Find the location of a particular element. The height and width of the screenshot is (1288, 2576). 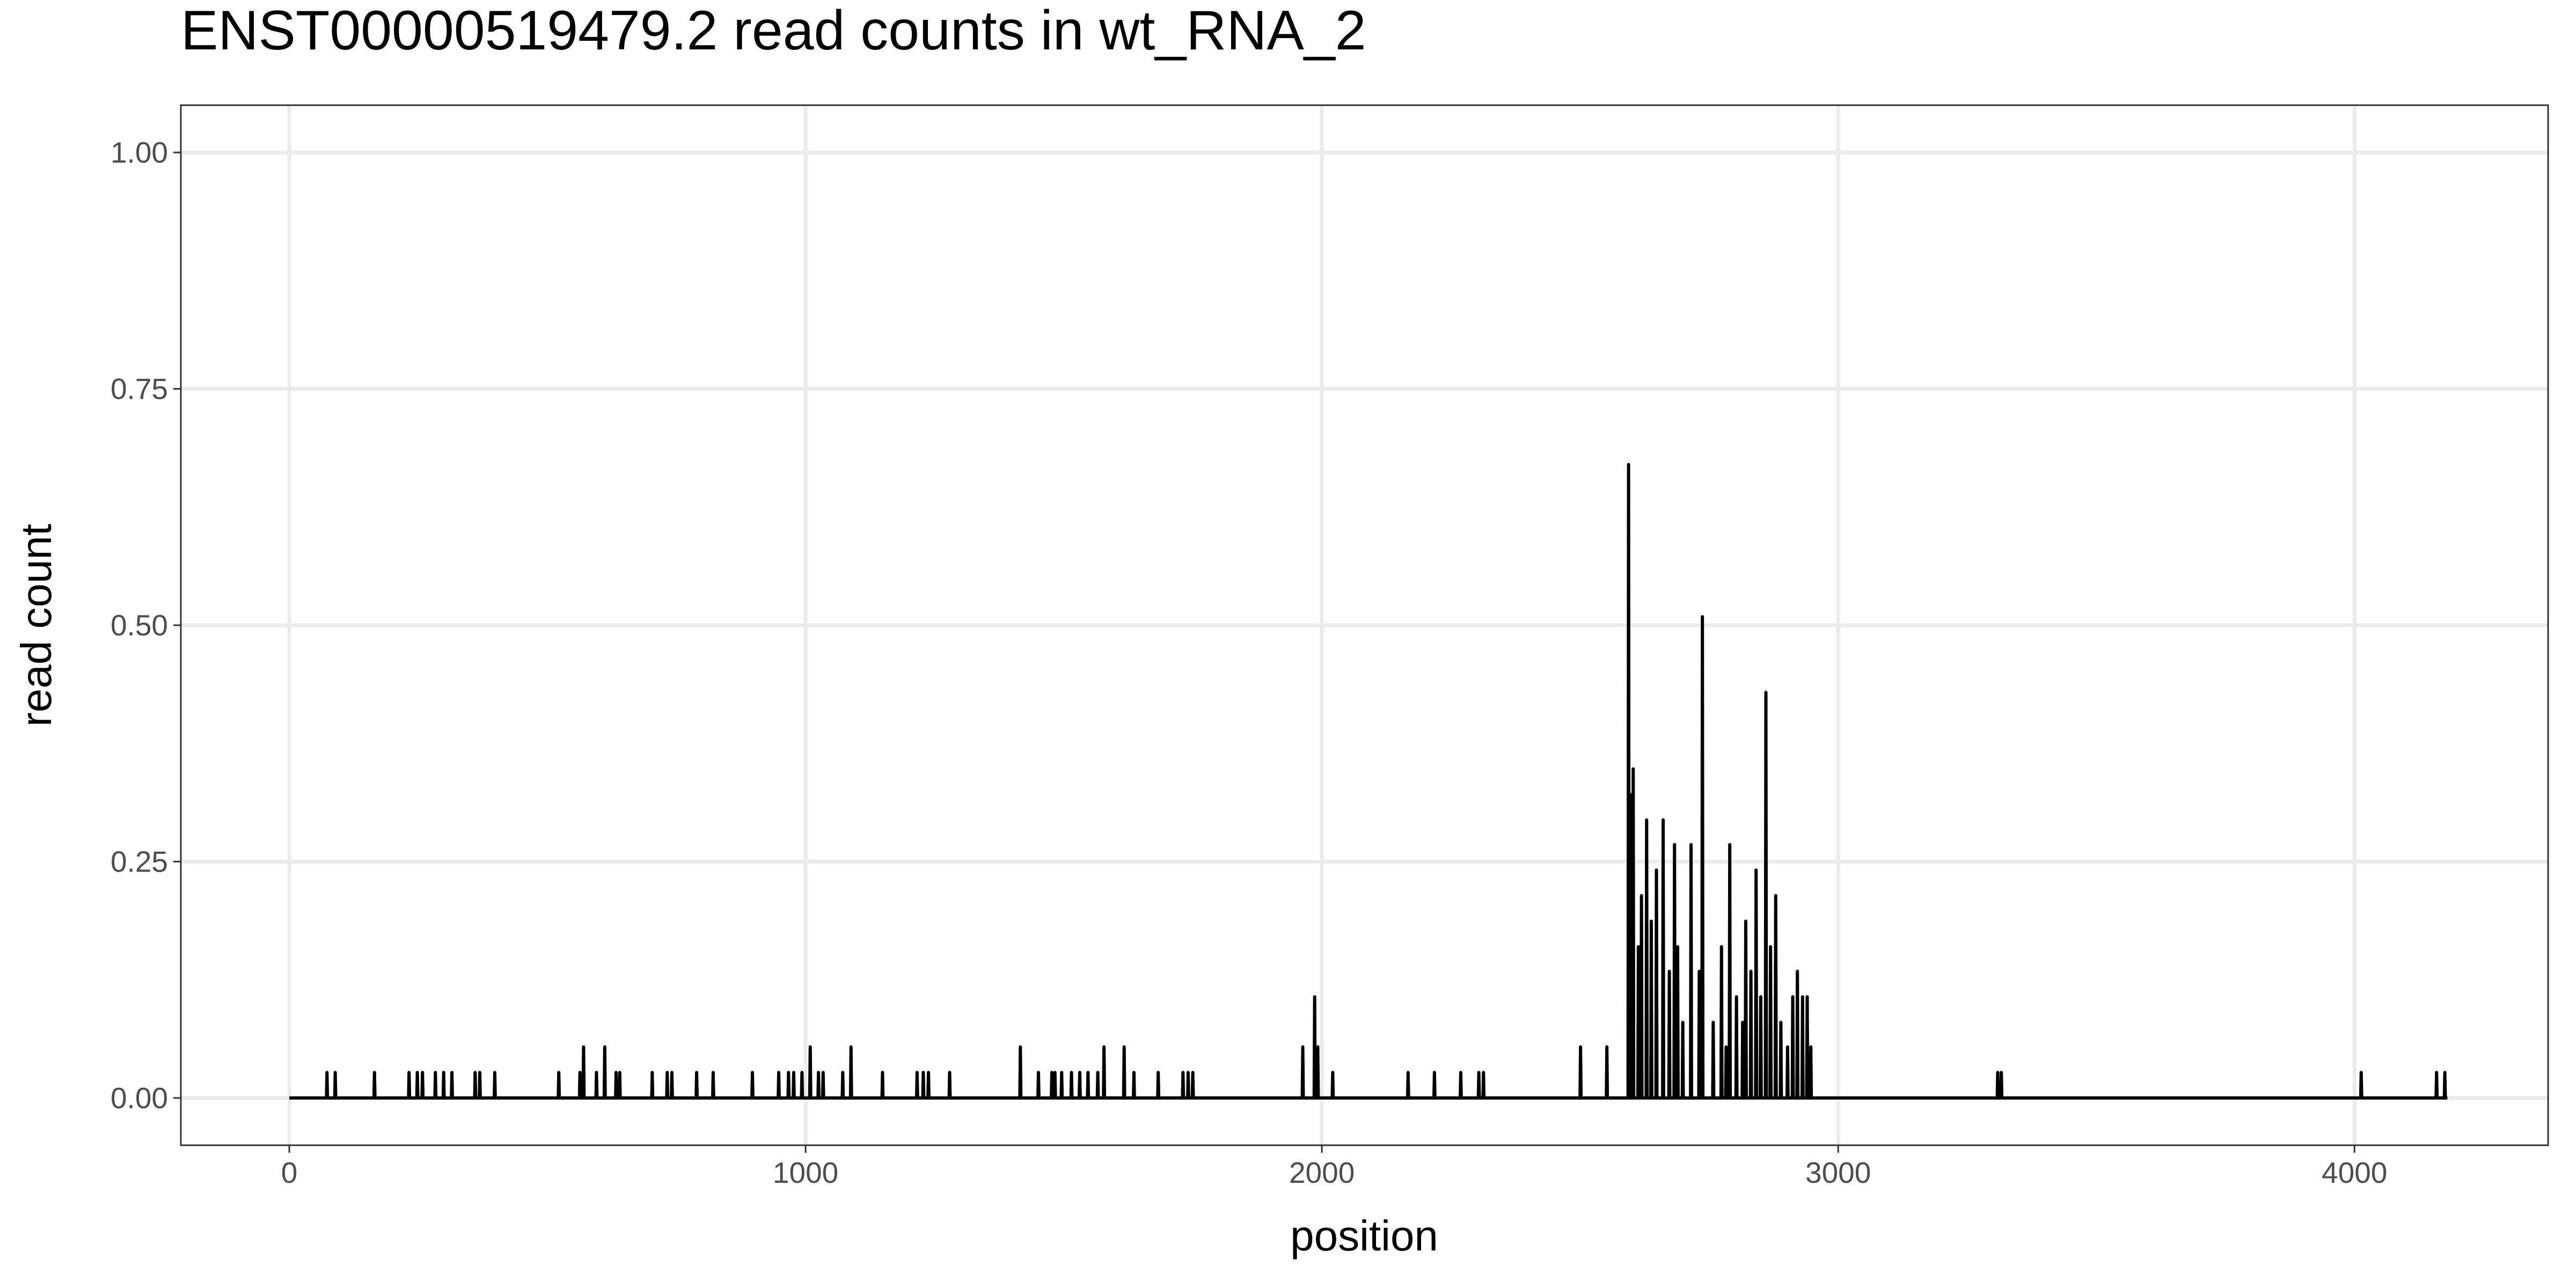

x-tick-label: 0 is located at coordinates (289, 1172).